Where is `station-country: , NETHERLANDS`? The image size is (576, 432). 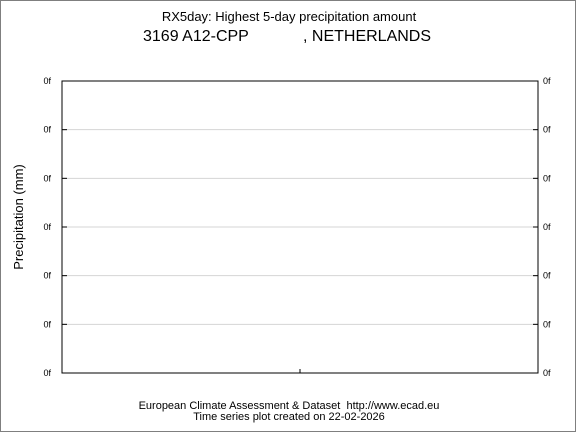
station-country: , NETHERLANDS is located at coordinates (367, 36).